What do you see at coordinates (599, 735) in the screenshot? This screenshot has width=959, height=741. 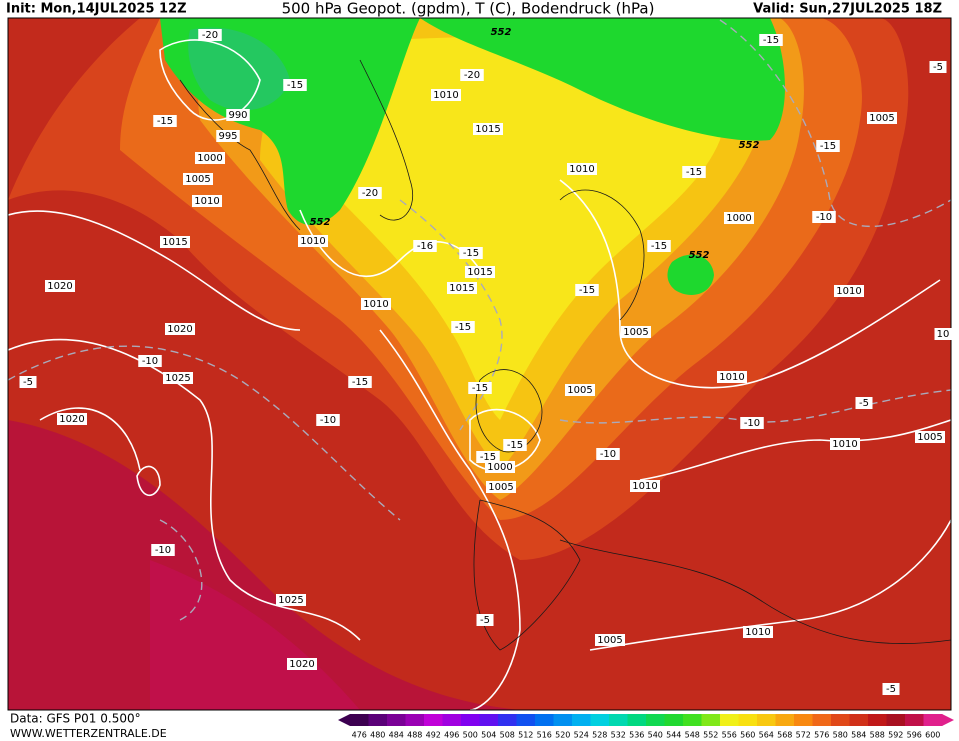 I see `colorbar-label: 528` at bounding box center [599, 735].